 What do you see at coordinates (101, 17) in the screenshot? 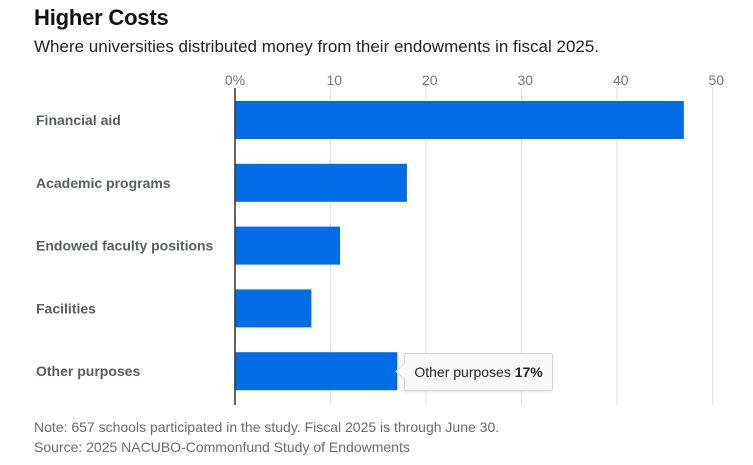
I see `chart-title: Higher Costs` at bounding box center [101, 17].